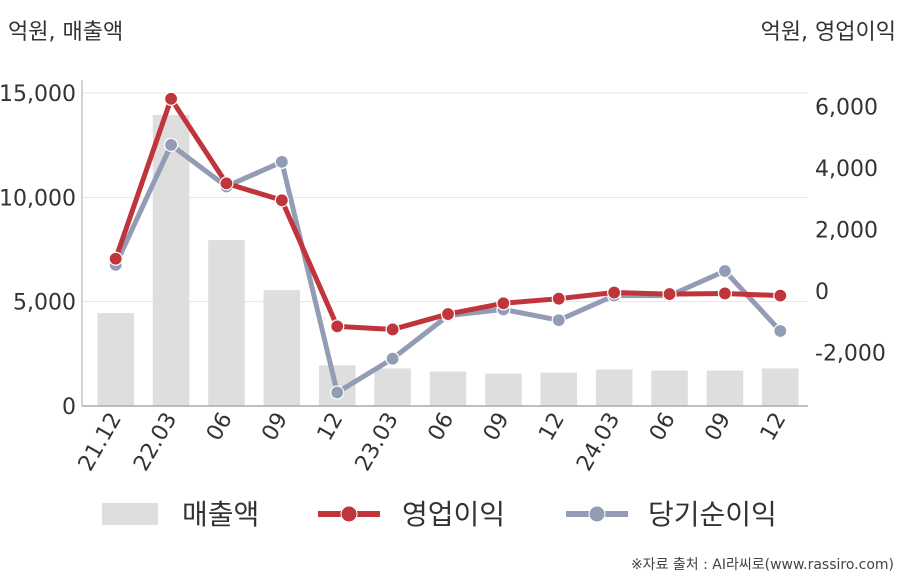 Image resolution: width=908 pixels, height=580 pixels. I want to click on legend-net-income-label: 당기순이익, so click(712, 514).